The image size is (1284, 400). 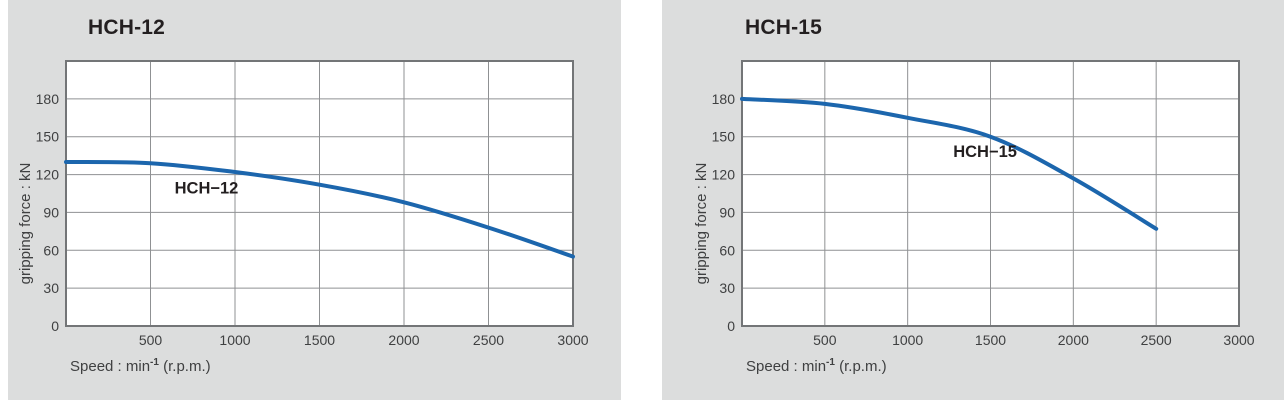 I want to click on curve-label: HCH−12, so click(x=207, y=189).